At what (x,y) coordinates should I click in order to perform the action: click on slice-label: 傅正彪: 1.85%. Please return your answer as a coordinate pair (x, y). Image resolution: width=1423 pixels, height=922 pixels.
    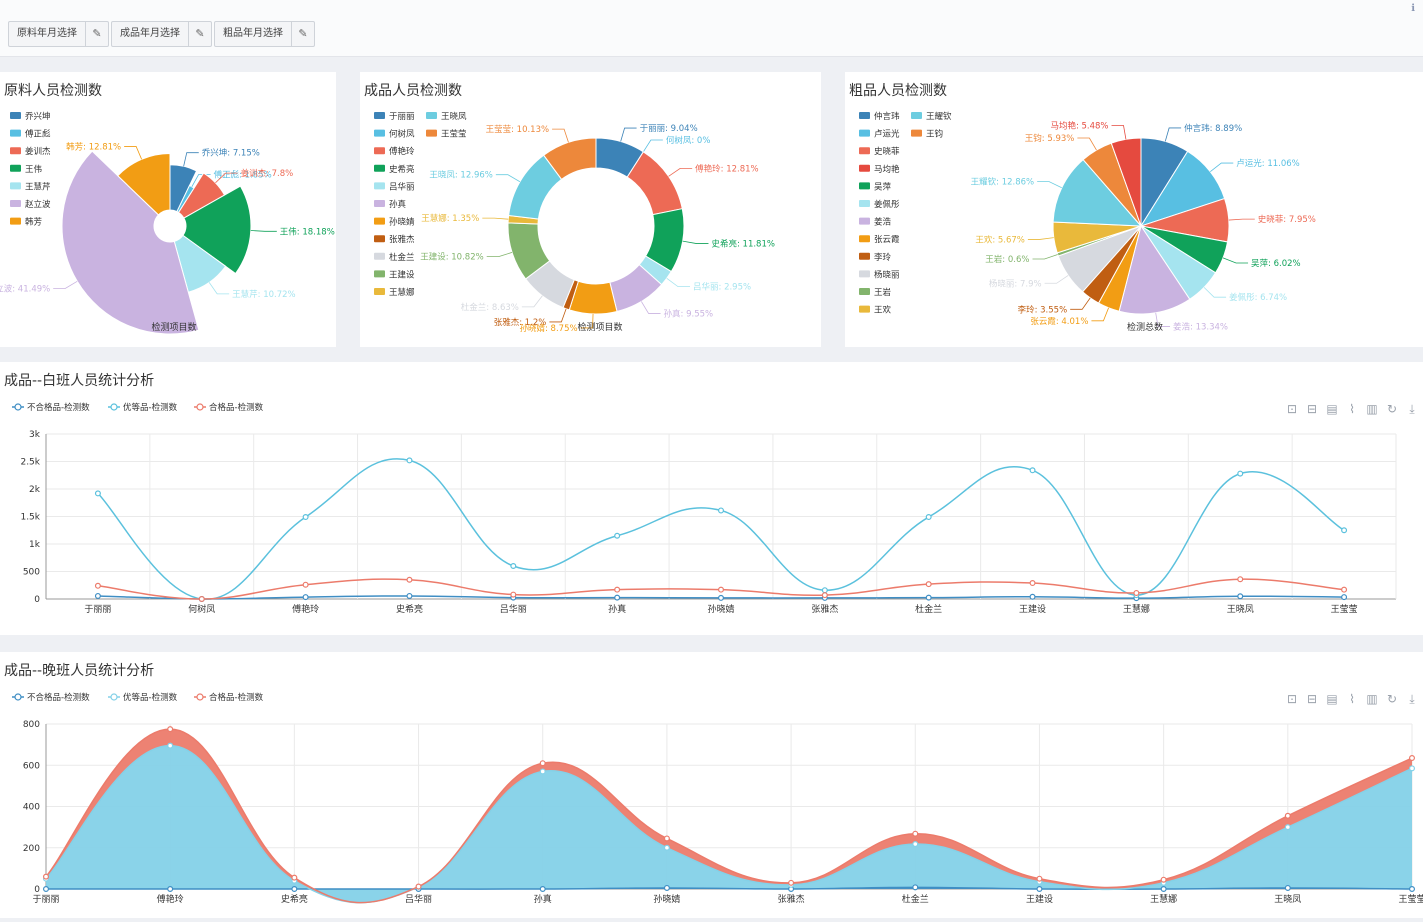
    Looking at the image, I should click on (243, 175).